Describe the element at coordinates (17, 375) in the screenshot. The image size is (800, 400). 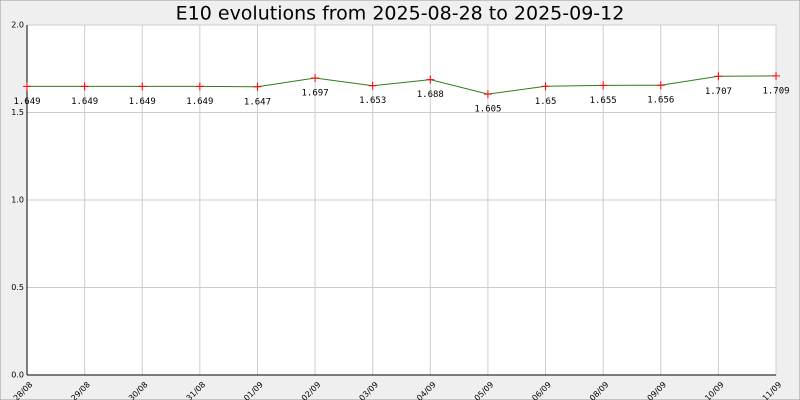
I see `y-tick-label: 0.0` at that location.